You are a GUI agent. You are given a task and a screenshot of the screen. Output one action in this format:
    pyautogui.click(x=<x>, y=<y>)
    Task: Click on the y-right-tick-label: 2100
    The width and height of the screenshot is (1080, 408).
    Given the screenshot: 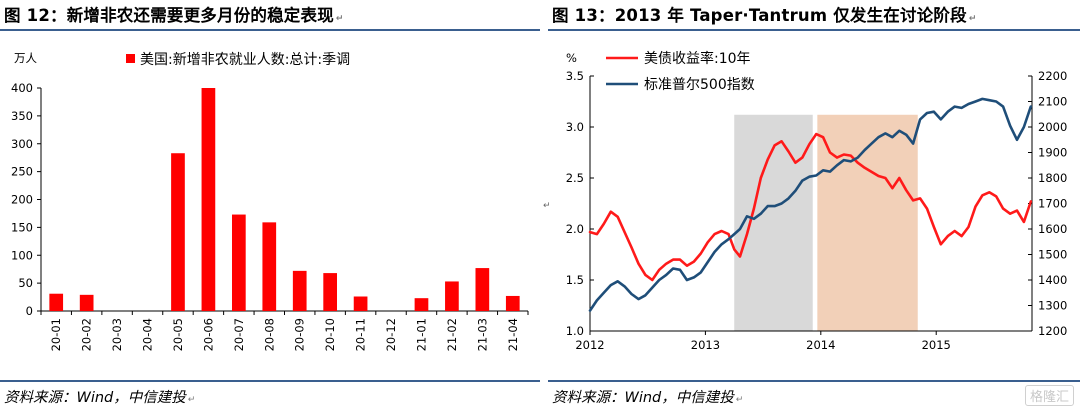 What is the action you would take?
    pyautogui.click(x=1052, y=102)
    